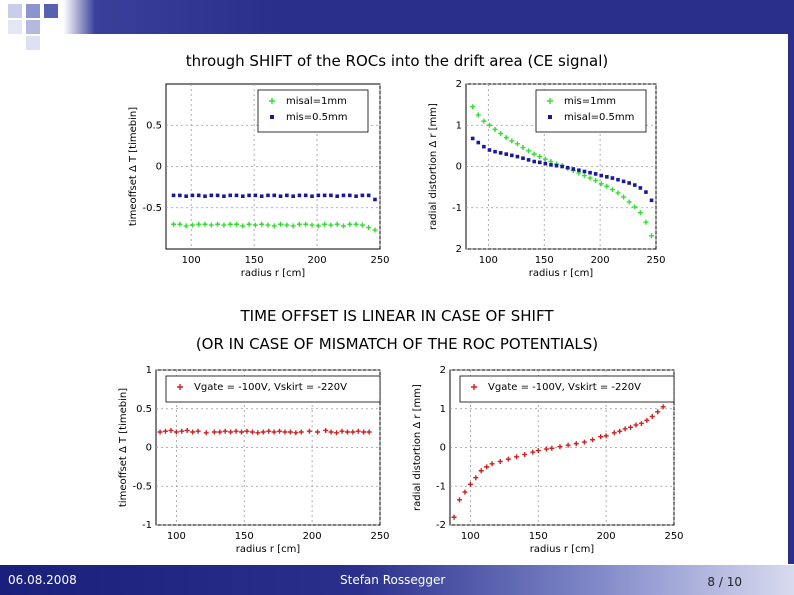 The height and width of the screenshot is (595, 794). Describe the element at coordinates (433, 166) in the screenshot. I see `y-axis-label: radial distortion Δ r [mm]` at that location.